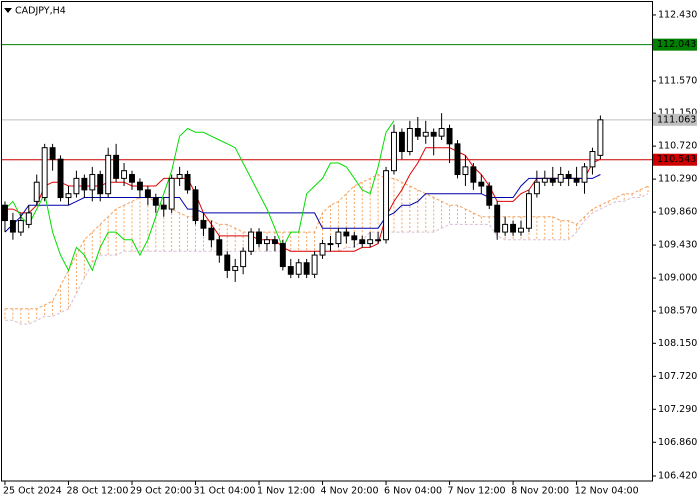  What do you see at coordinates (32, 491) in the screenshot?
I see `x-tick-label: 25 Oct 2024` at bounding box center [32, 491].